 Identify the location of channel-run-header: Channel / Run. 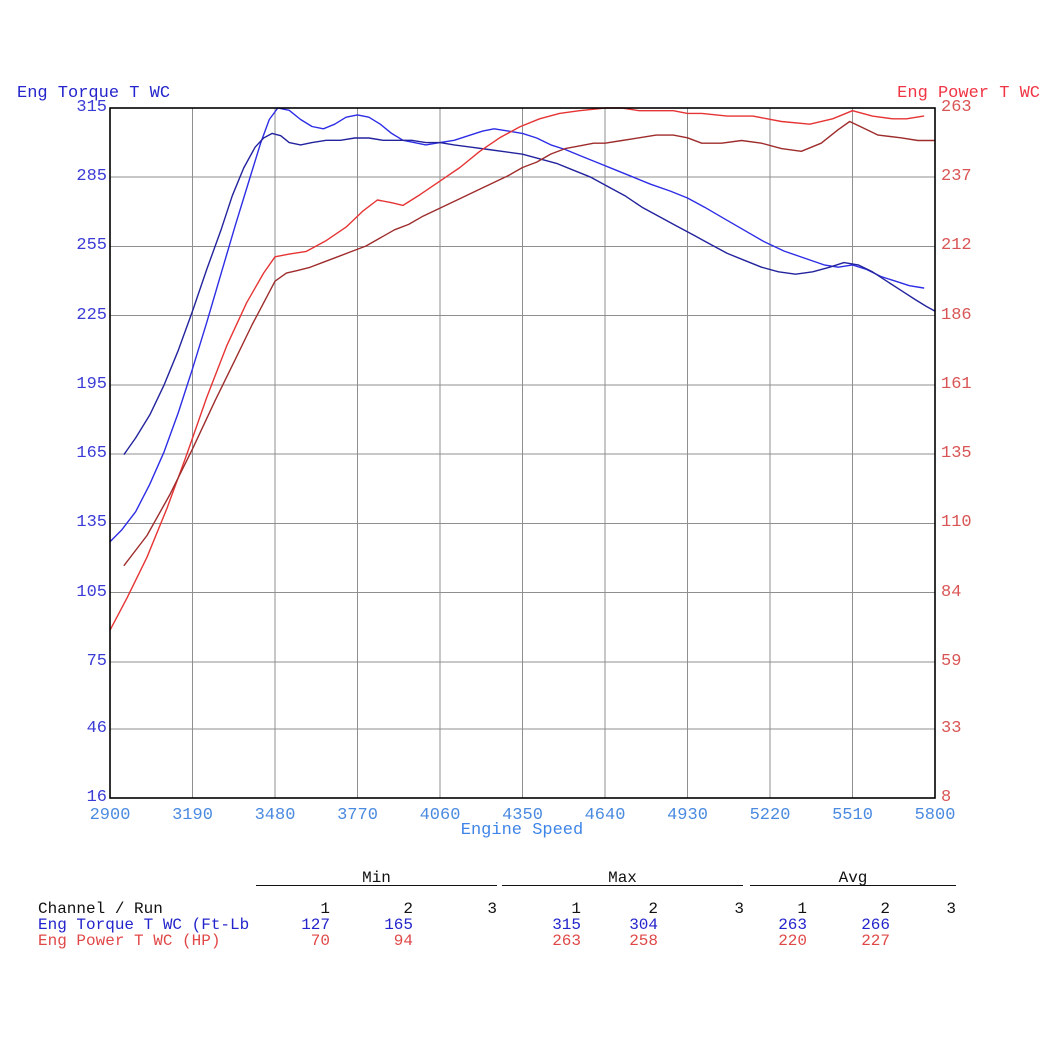
(100, 909).